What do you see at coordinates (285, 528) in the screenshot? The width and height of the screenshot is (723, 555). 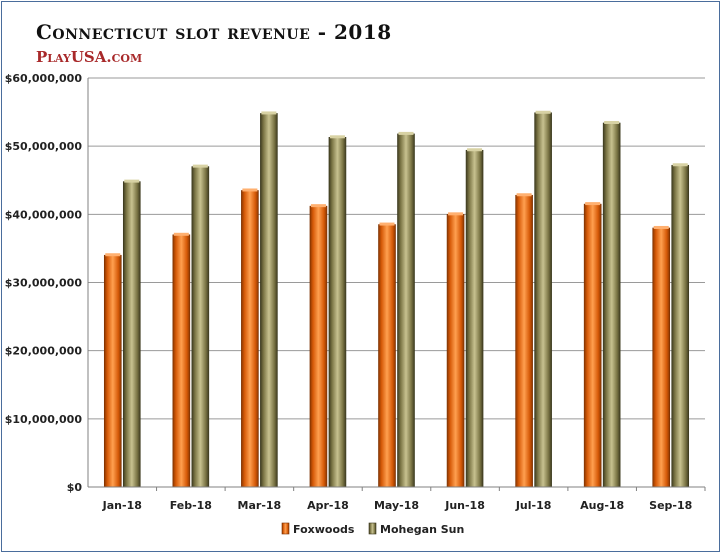 I see `legend-swatch-foxwoods` at bounding box center [285, 528].